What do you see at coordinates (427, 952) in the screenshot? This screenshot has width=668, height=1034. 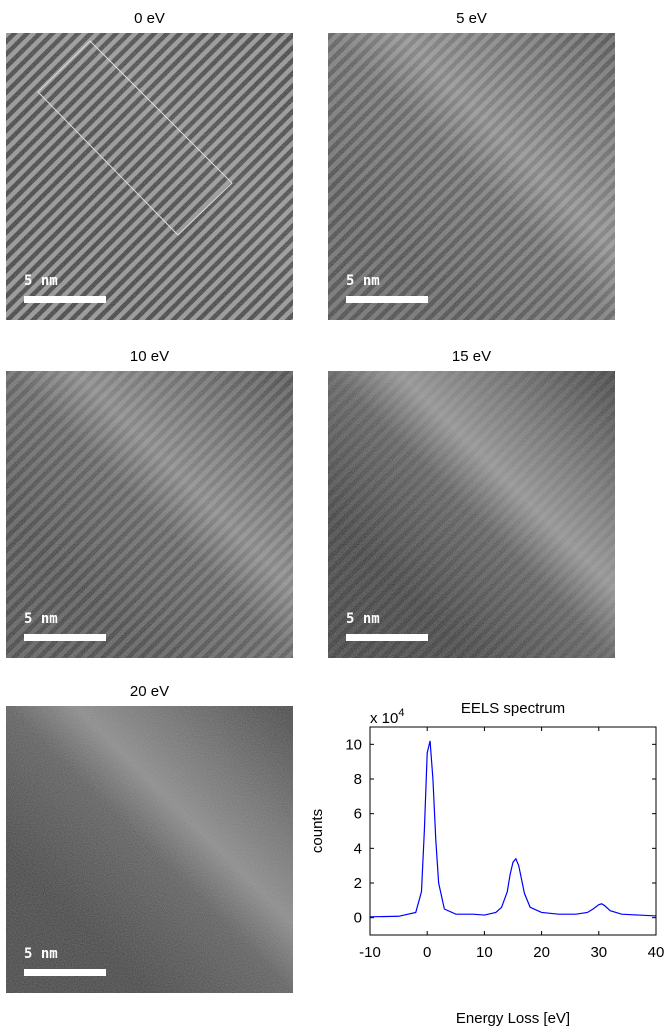 I see `x-tick-label: 0` at bounding box center [427, 952].